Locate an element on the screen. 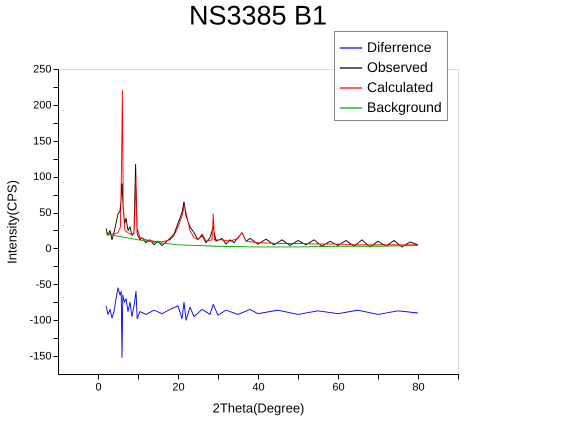 This screenshot has height=423, width=565. y-tick-label: 150 is located at coordinates (42, 141).